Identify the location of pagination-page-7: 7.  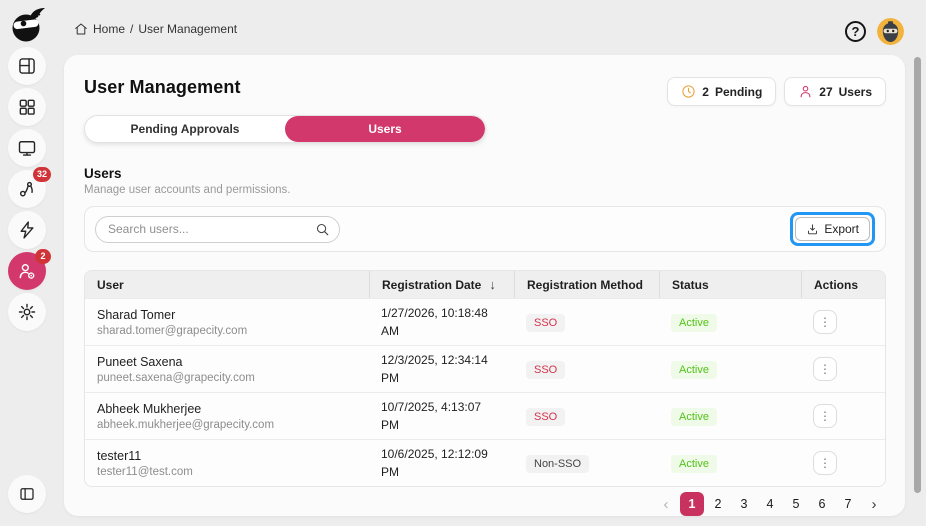
(848, 504).